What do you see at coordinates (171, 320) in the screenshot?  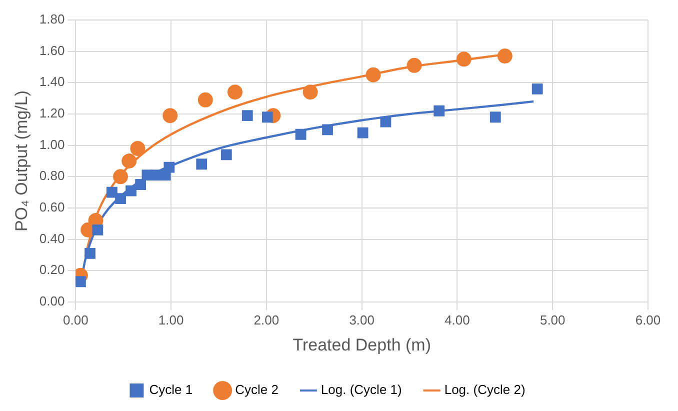 I see `x-tick-label: 1.00` at bounding box center [171, 320].